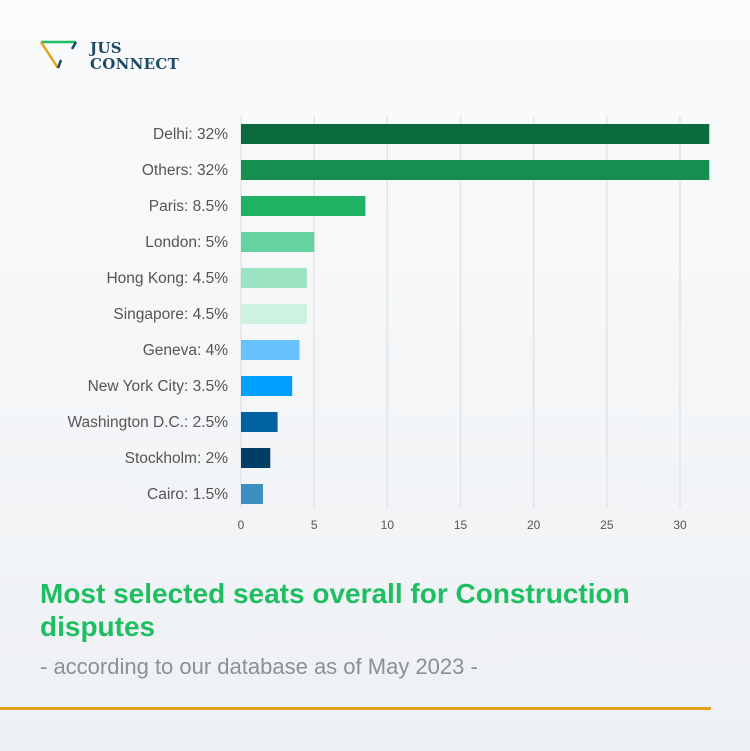 Image resolution: width=750 pixels, height=751 pixels. I want to click on category-label: Singapore: 4.5%, so click(170, 314).